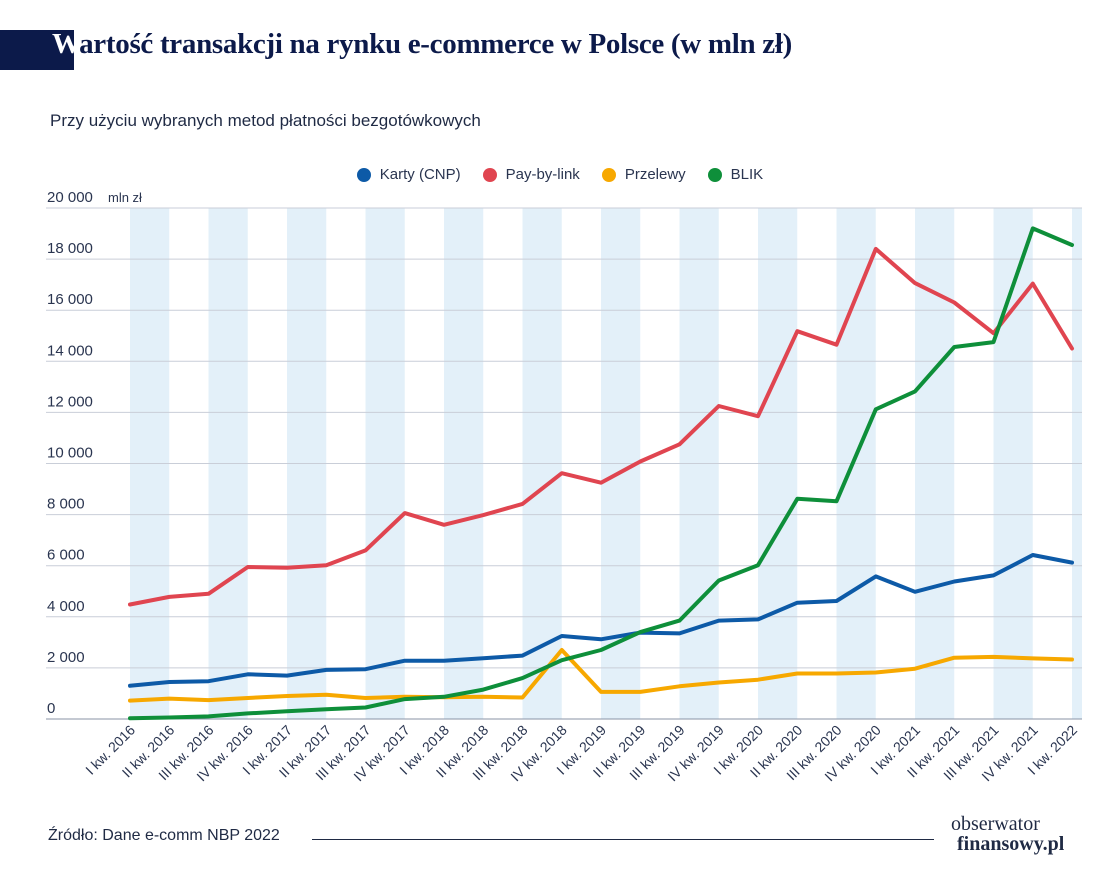  Describe the element at coordinates (70, 453) in the screenshot. I see `y-tick-label: 10 000` at that location.